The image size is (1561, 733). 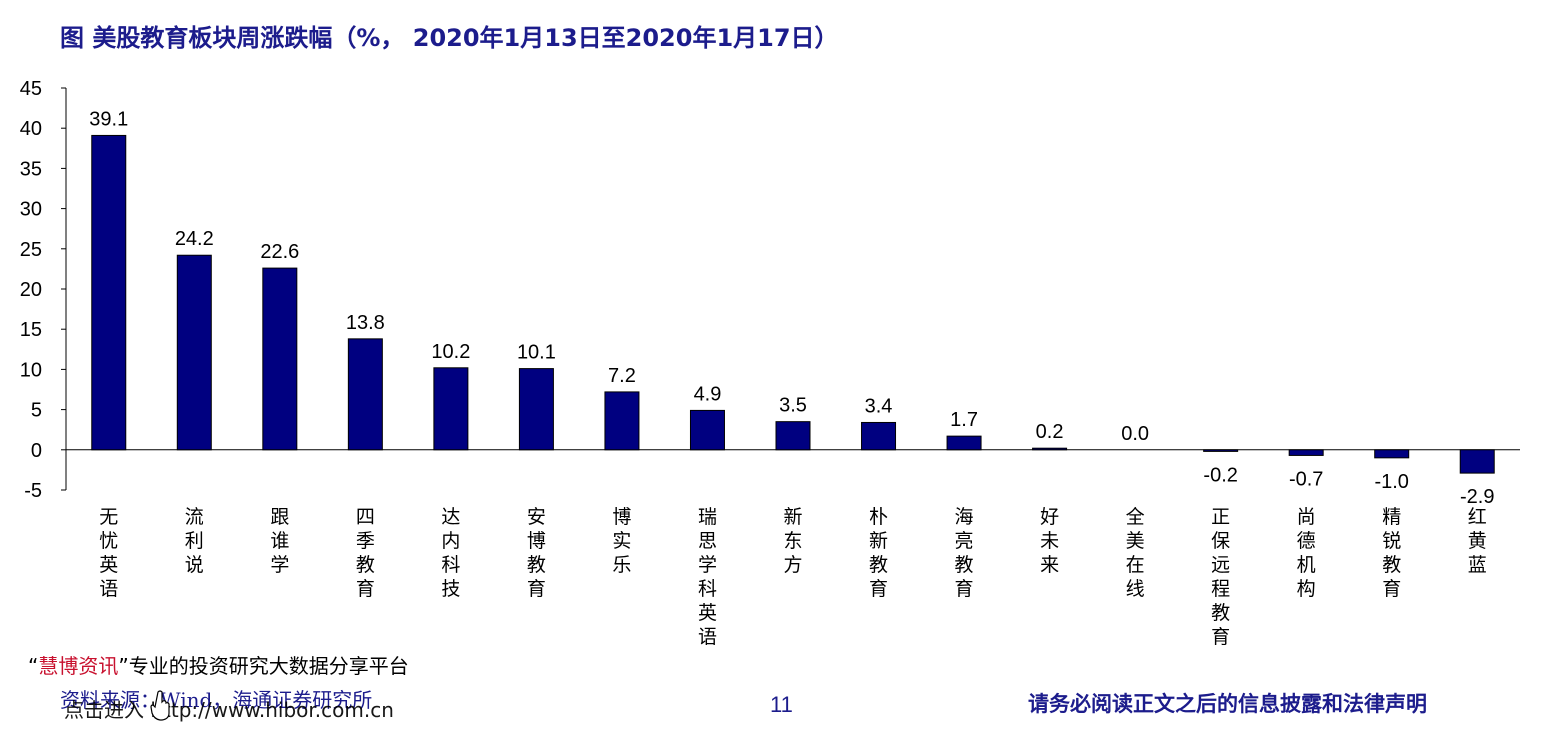 What do you see at coordinates (123, 666) in the screenshot?
I see `promo-close-quote: ”` at bounding box center [123, 666].